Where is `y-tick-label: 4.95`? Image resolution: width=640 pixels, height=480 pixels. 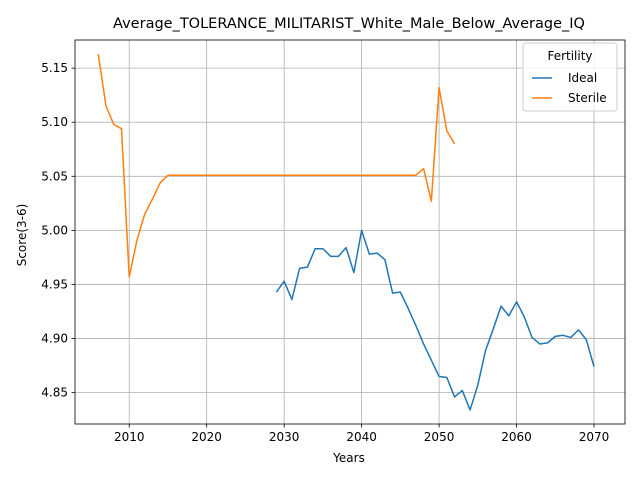 y-tick-label: 4.95 is located at coordinates (54, 284).